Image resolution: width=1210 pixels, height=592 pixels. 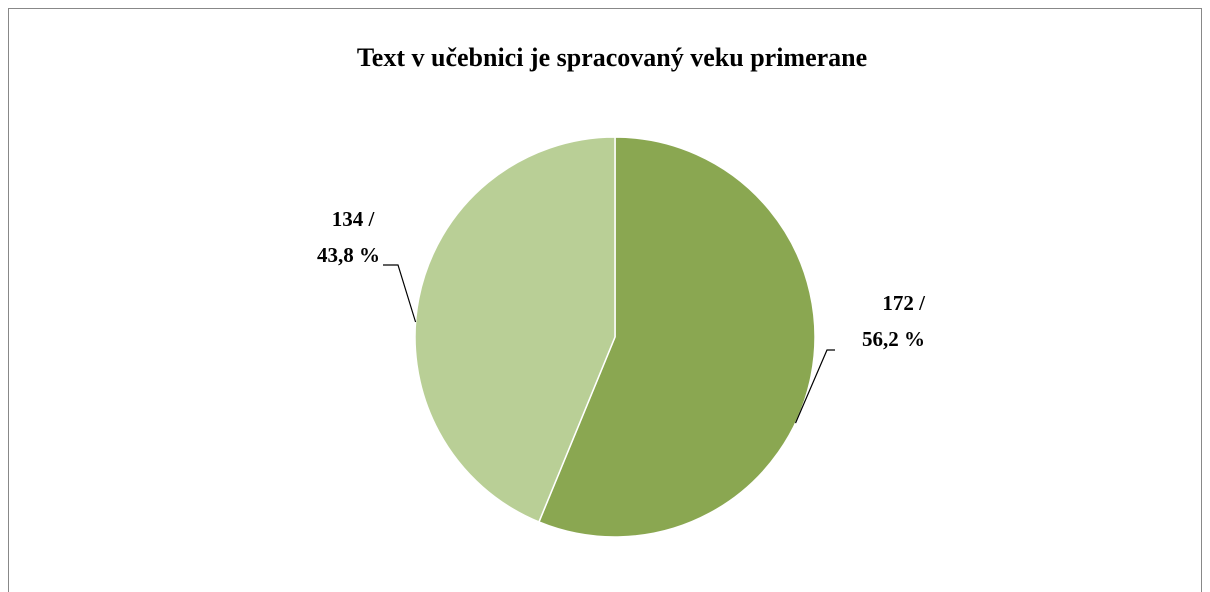 I want to click on data-label: 43,8 %, so click(x=348, y=255).